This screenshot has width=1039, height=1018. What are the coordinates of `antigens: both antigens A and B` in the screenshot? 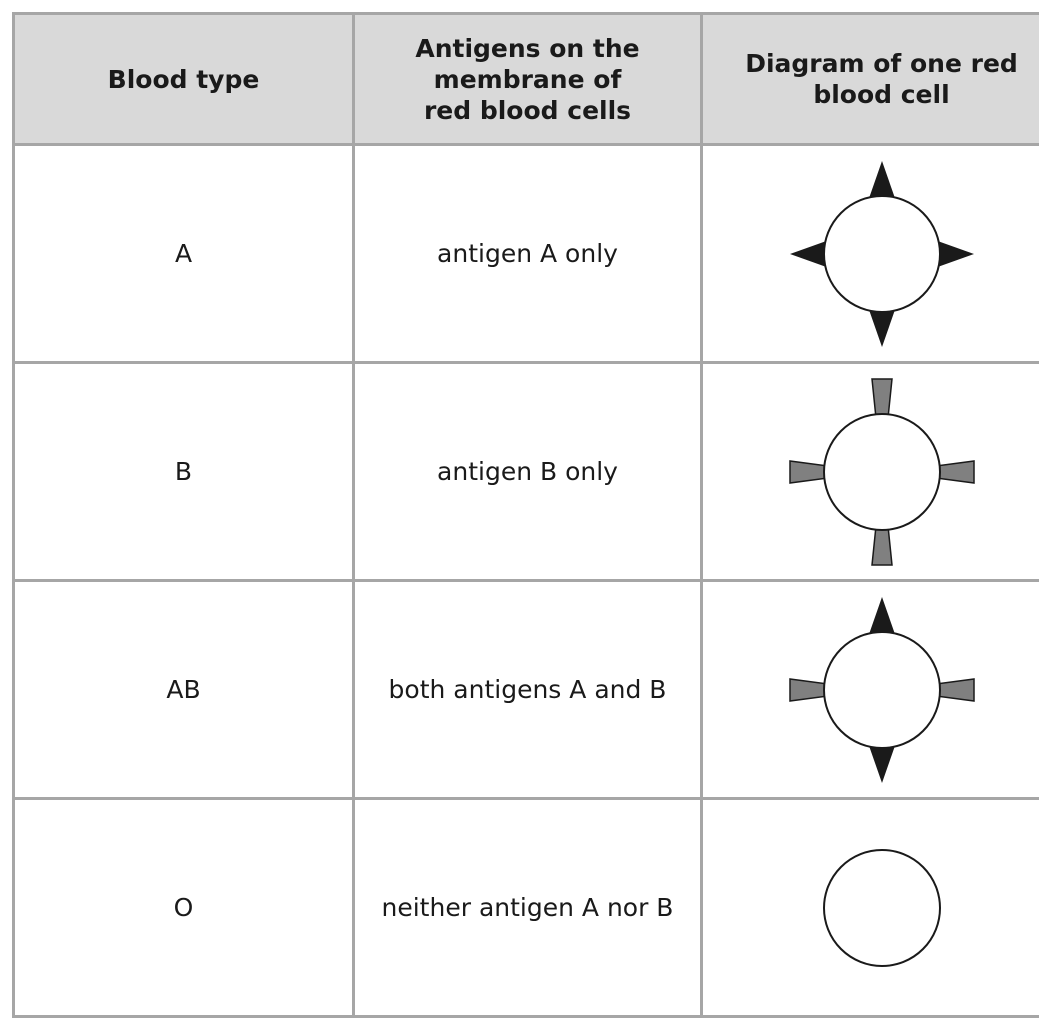 It's located at (528, 690).